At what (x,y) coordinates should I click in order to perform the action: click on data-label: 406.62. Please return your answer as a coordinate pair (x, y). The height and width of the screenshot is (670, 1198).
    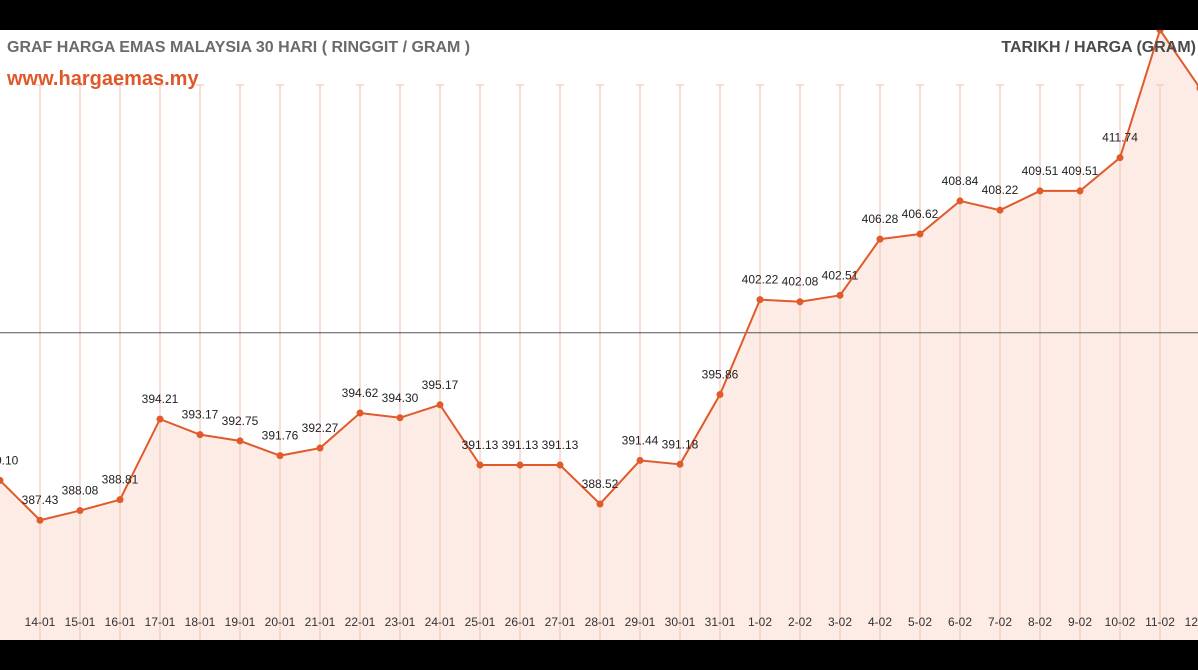
    Looking at the image, I should click on (920, 214).